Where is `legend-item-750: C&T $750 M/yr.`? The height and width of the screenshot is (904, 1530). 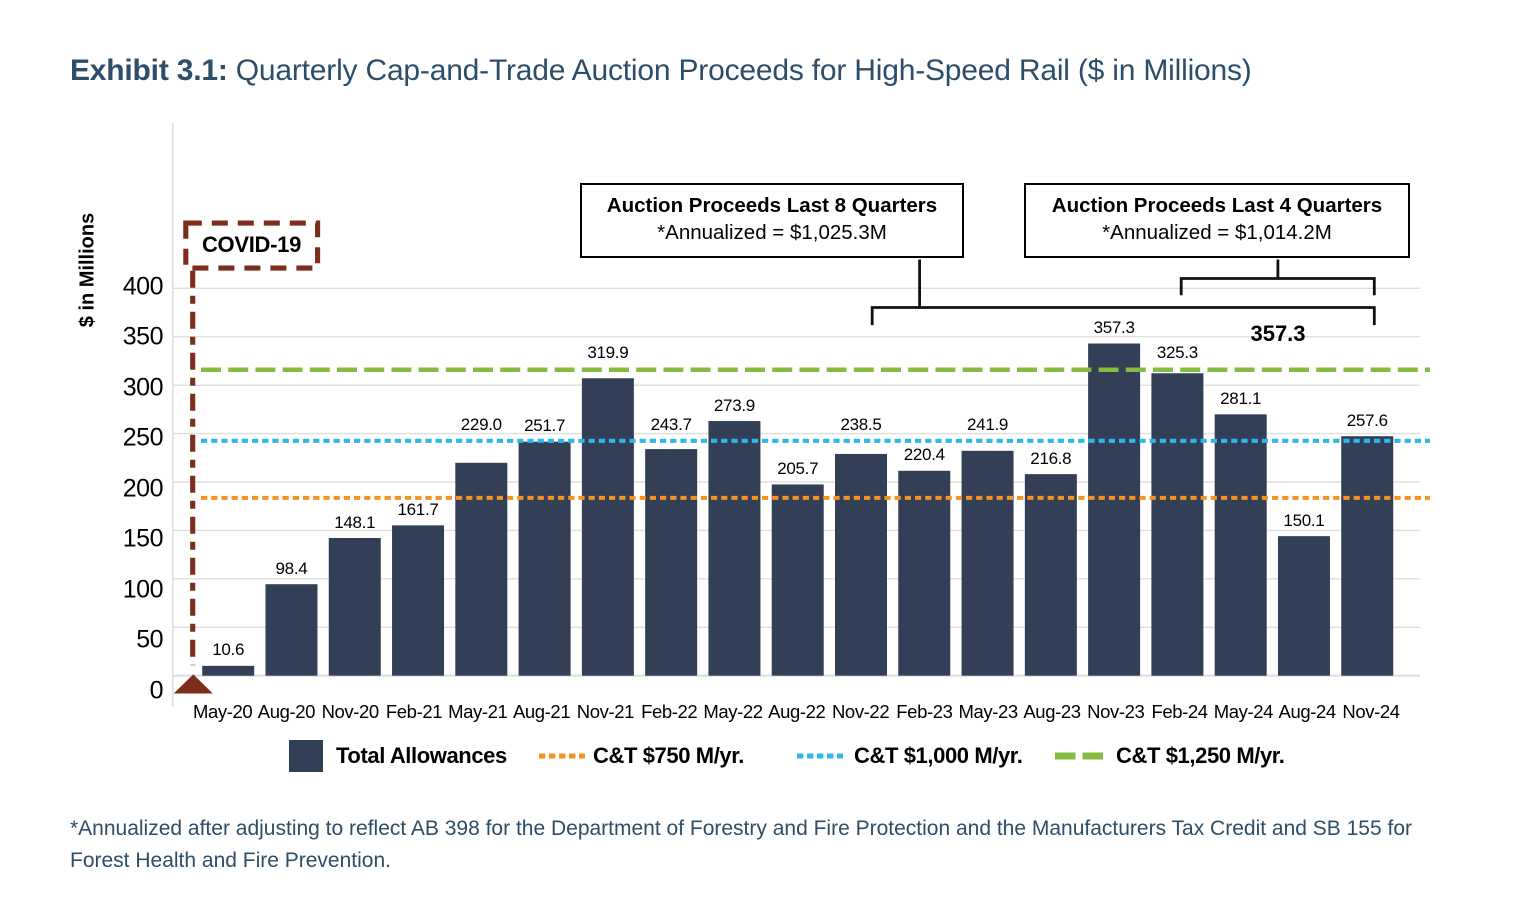
legend-item-750: C&T $750 M/yr. is located at coordinates (641, 756).